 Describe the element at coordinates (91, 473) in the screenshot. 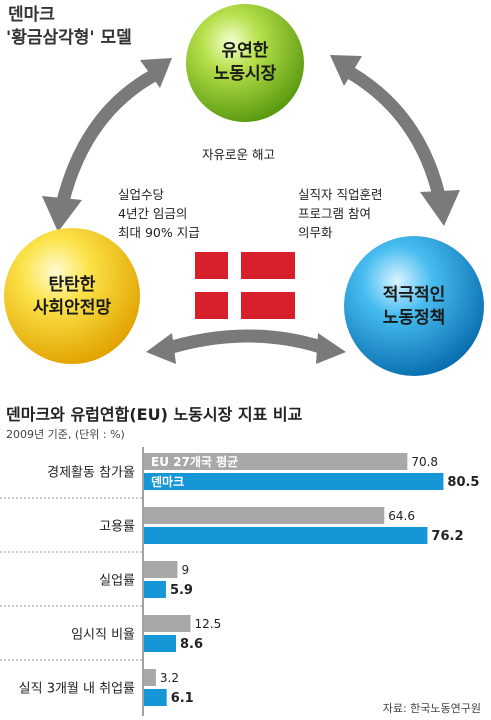

I see `category-label: 경제활동 참가율` at that location.